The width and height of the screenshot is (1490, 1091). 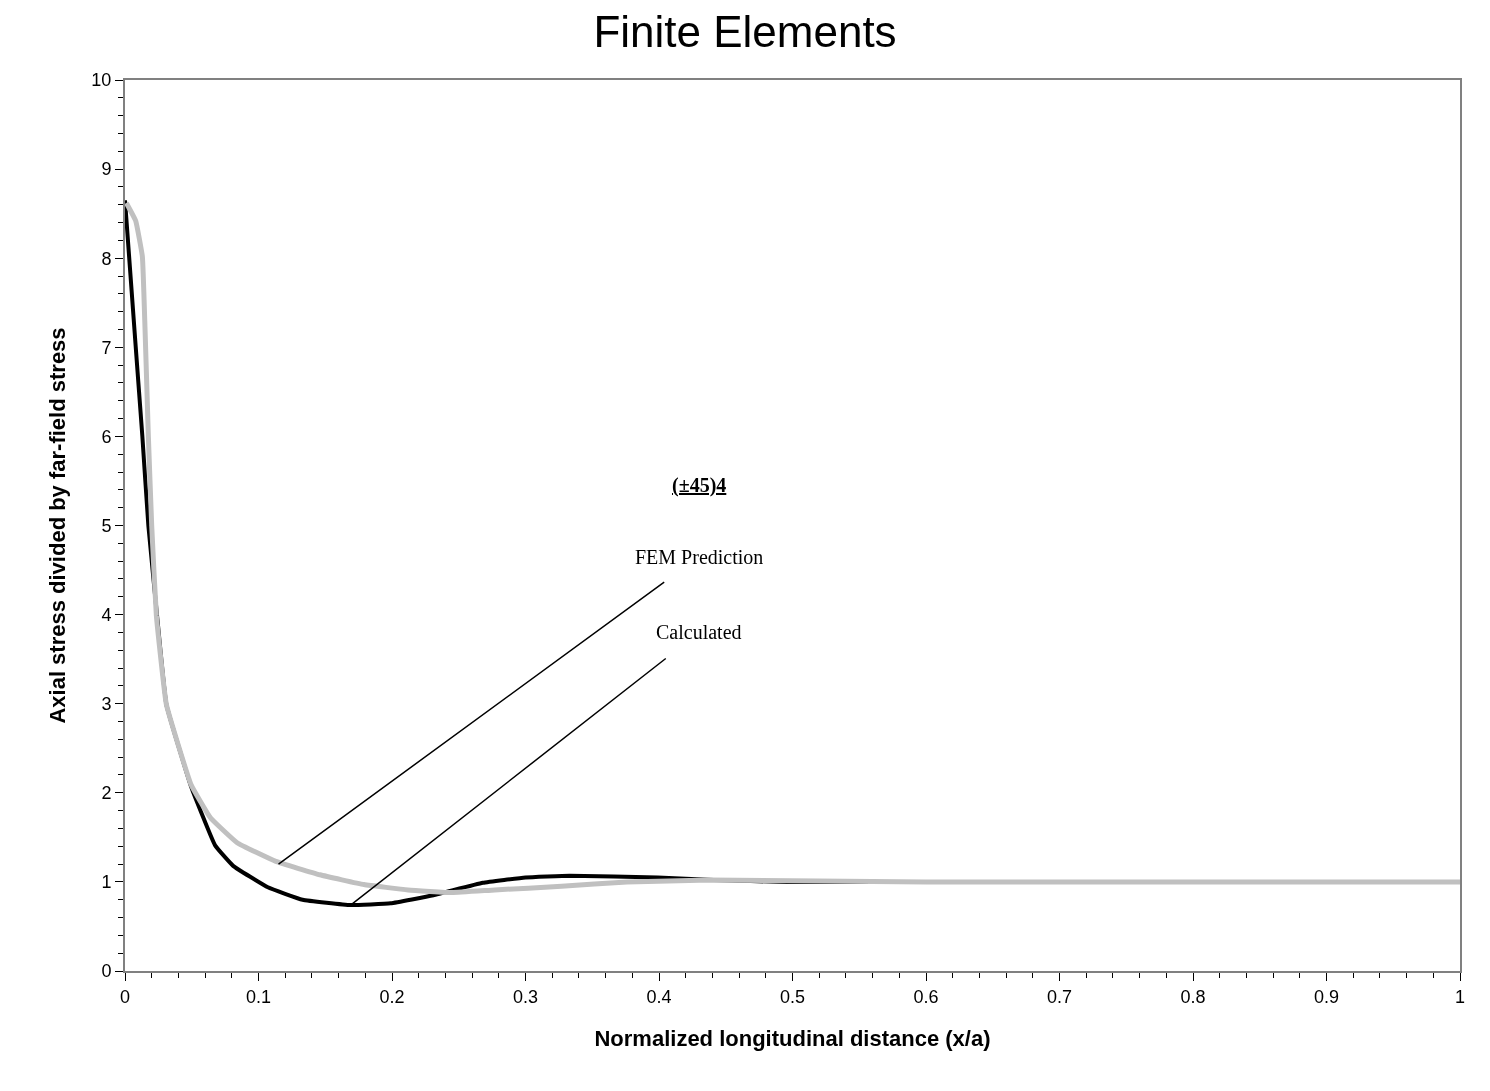 What do you see at coordinates (125, 996) in the screenshot?
I see `x-tick-label: 0` at bounding box center [125, 996].